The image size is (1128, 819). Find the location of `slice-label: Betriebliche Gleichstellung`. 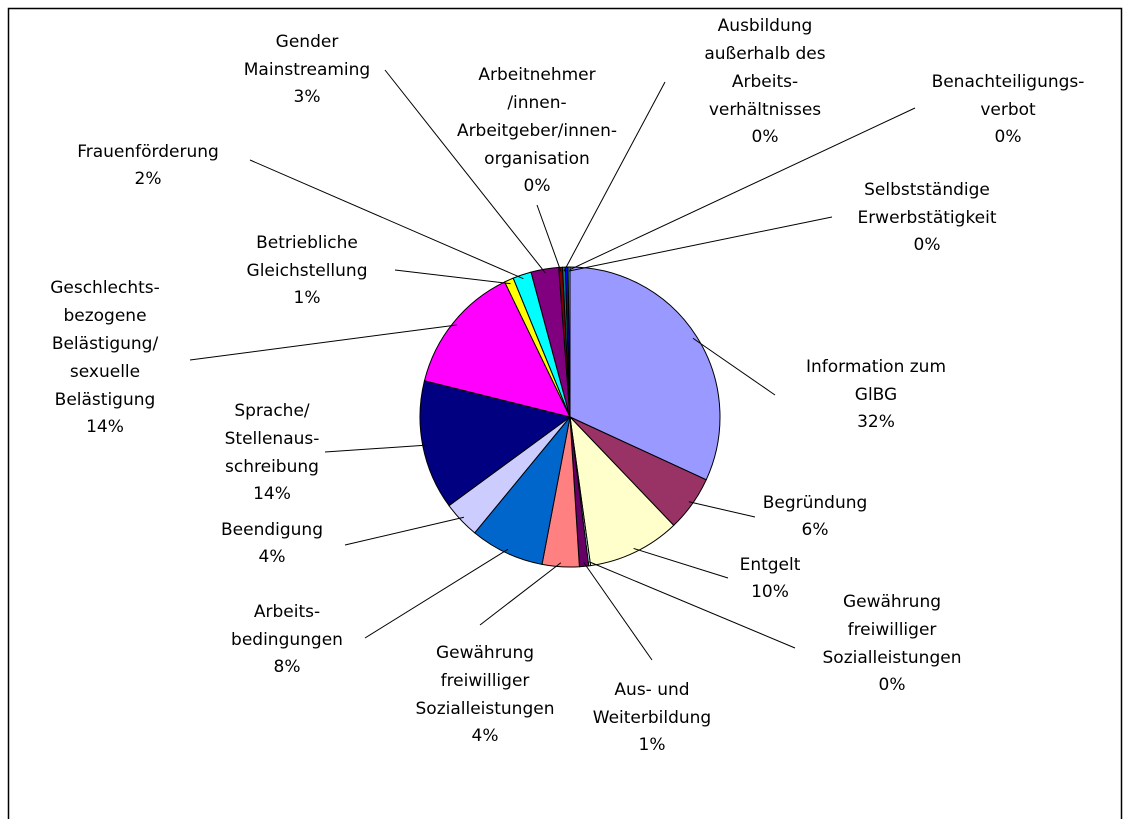

slice-label: Betriebliche Gleichstellung is located at coordinates (307, 257).